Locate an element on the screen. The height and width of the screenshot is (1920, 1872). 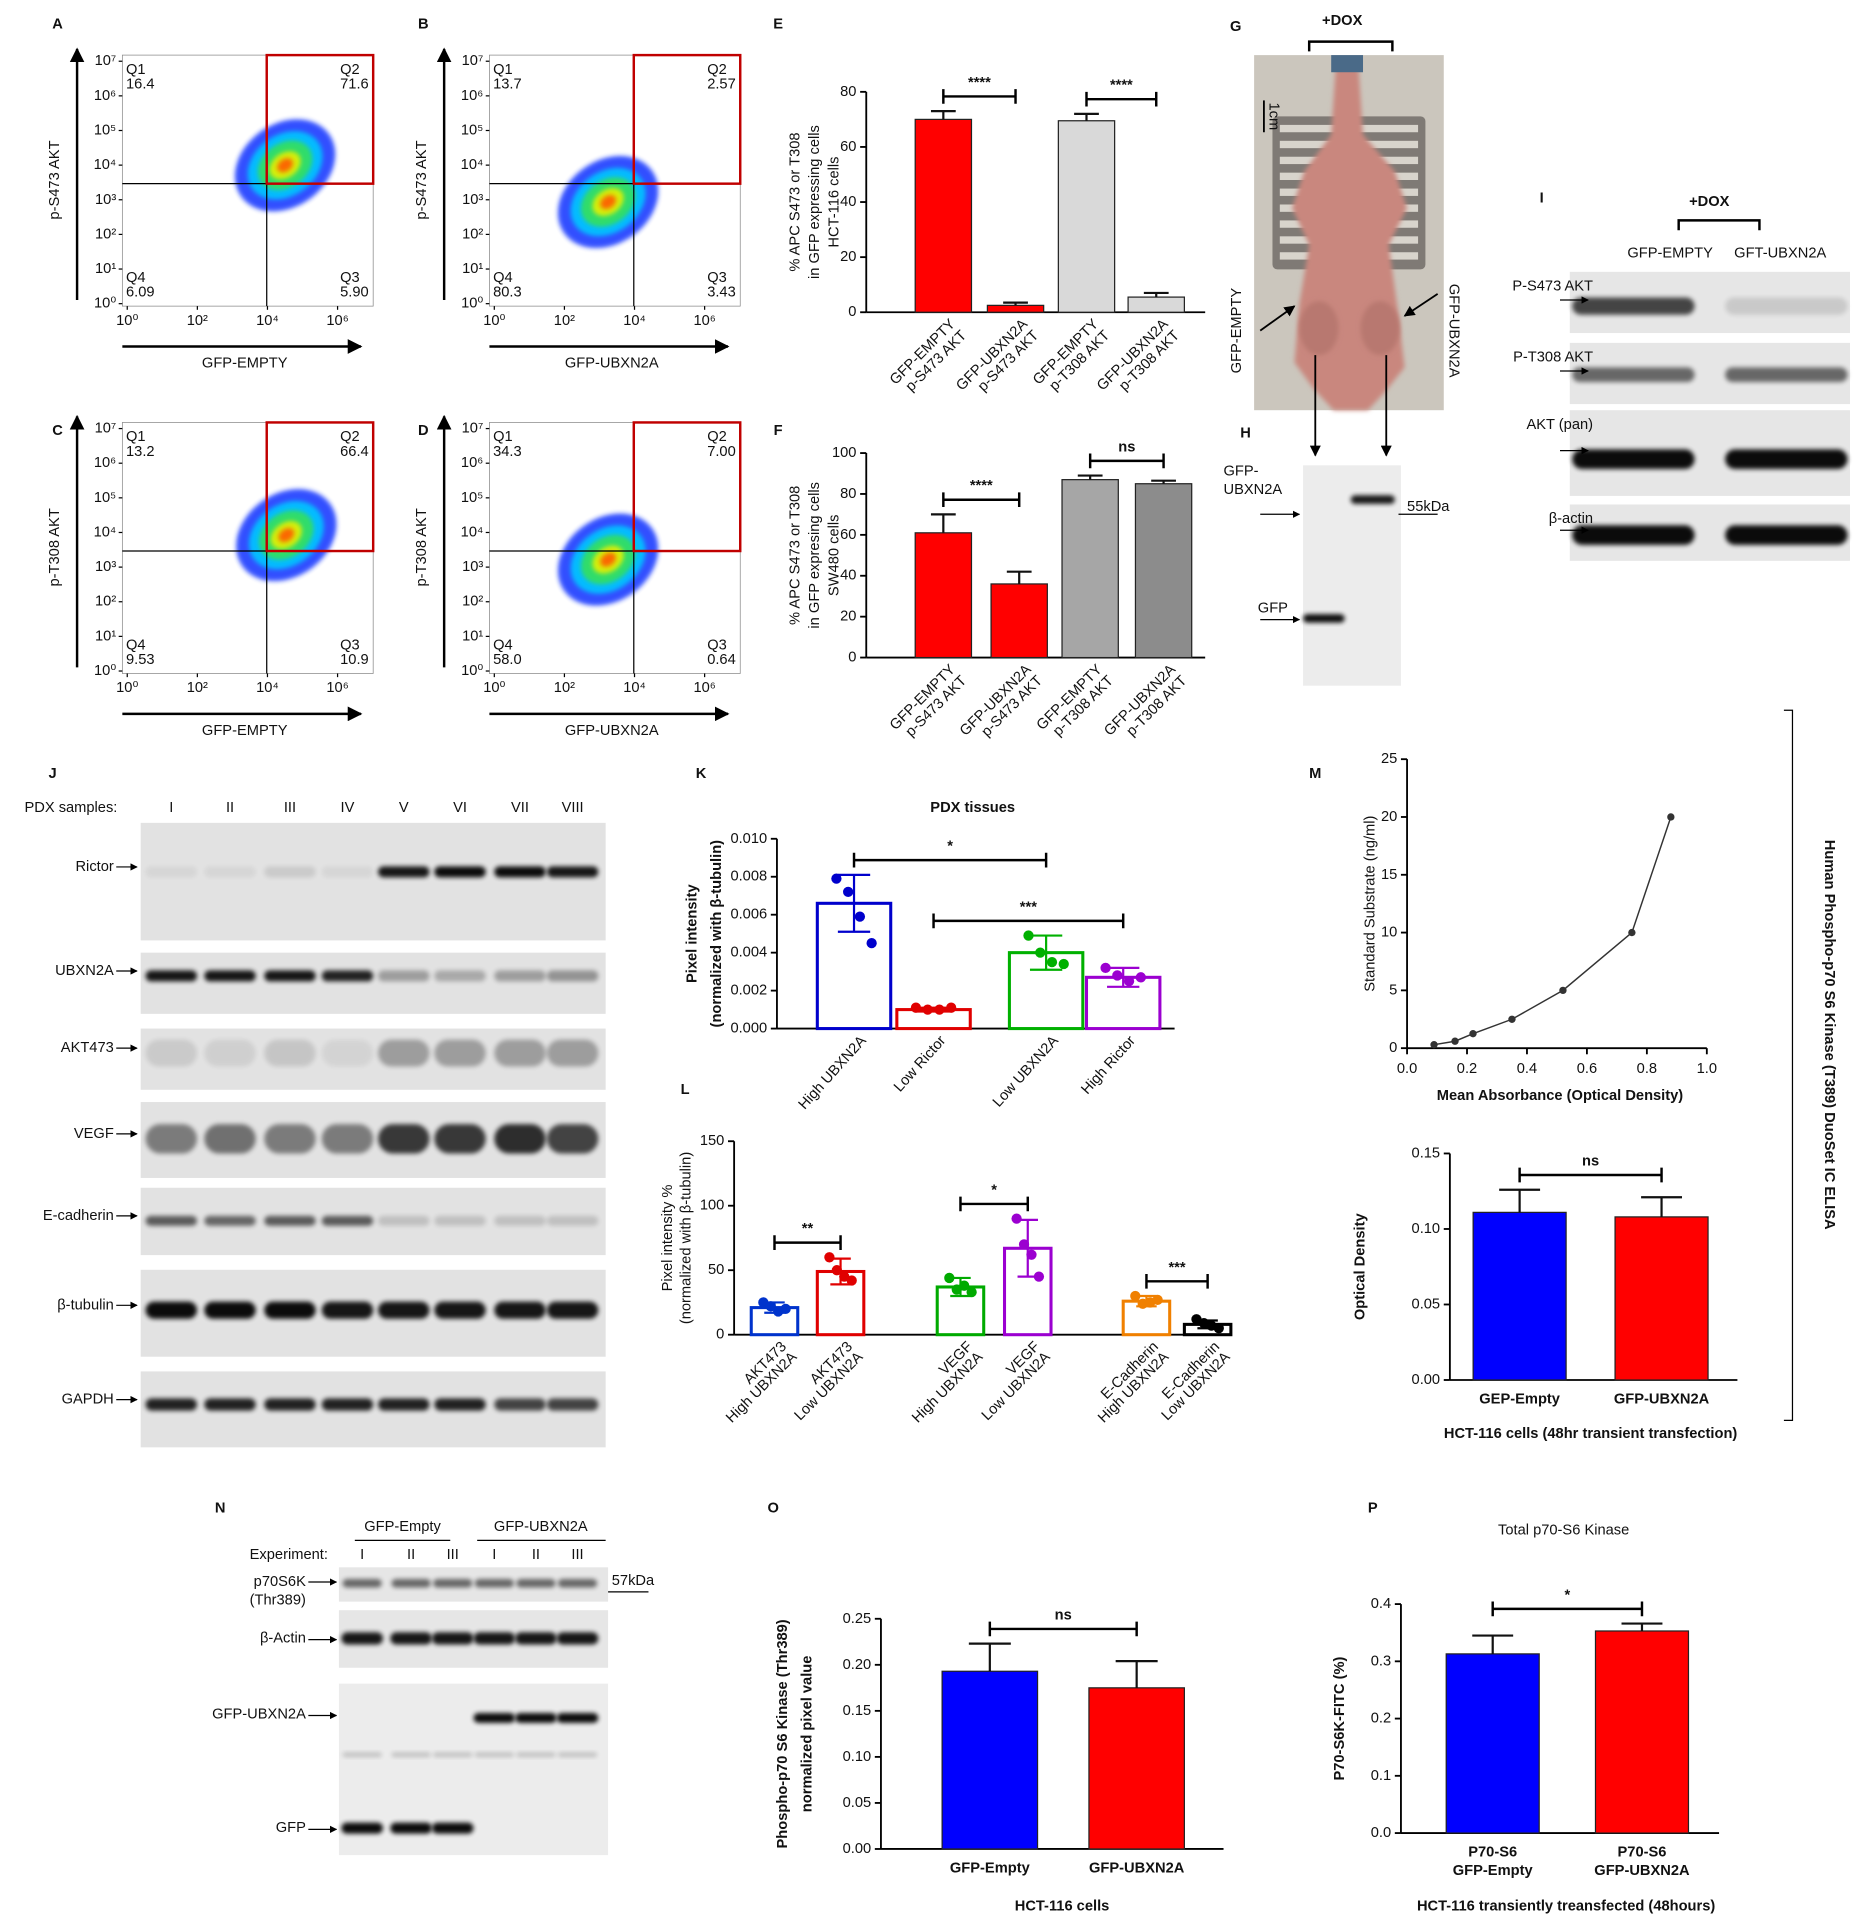
y-tick-label: 10⁴ is located at coordinates (472, 532).